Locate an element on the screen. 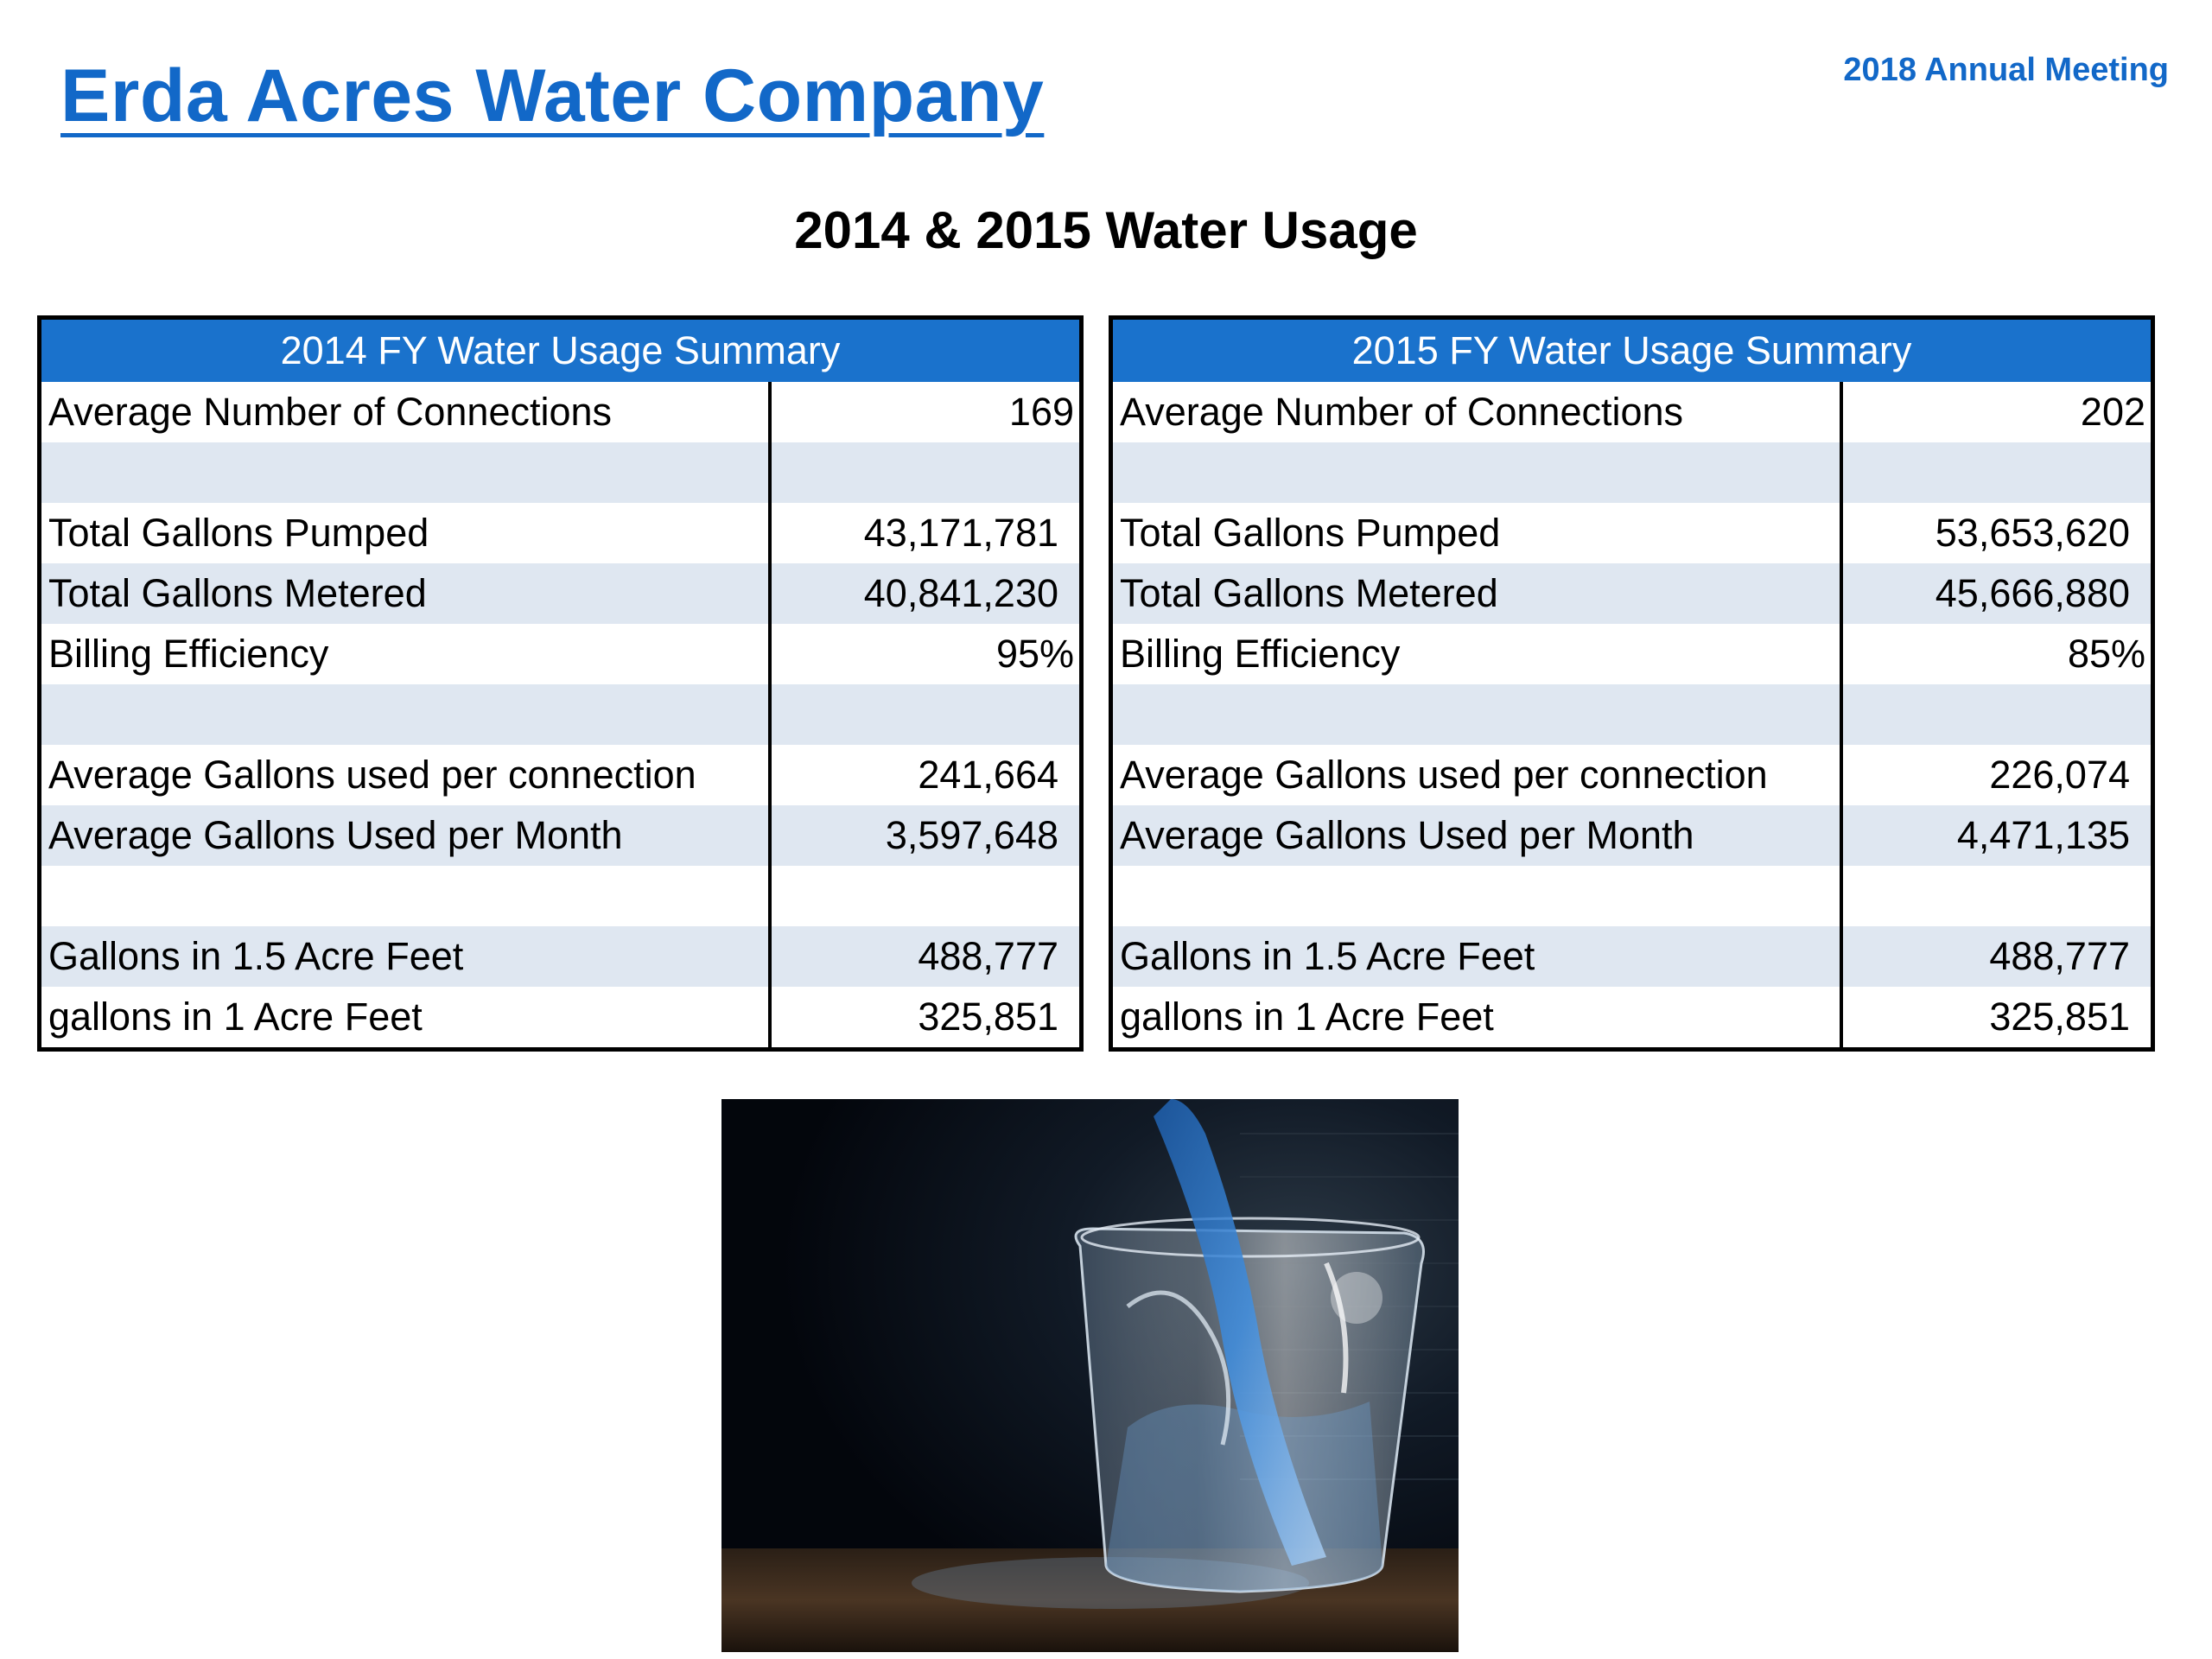 Image resolution: width=2212 pixels, height=1659 pixels. row-value: 202 is located at coordinates (1997, 412).